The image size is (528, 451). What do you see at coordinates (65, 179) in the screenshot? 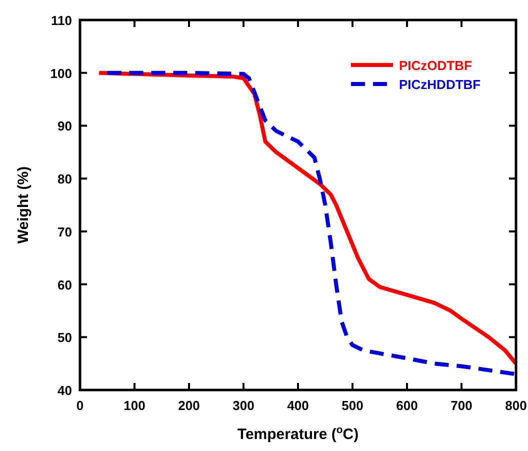
I see `y-tick-label: 80` at bounding box center [65, 179].